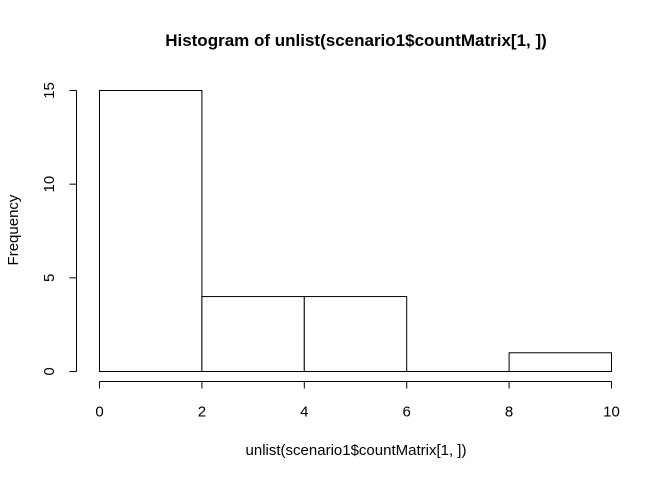  Describe the element at coordinates (59, 229) in the screenshot. I see `y-axis: 0 5 10 15` at that location.